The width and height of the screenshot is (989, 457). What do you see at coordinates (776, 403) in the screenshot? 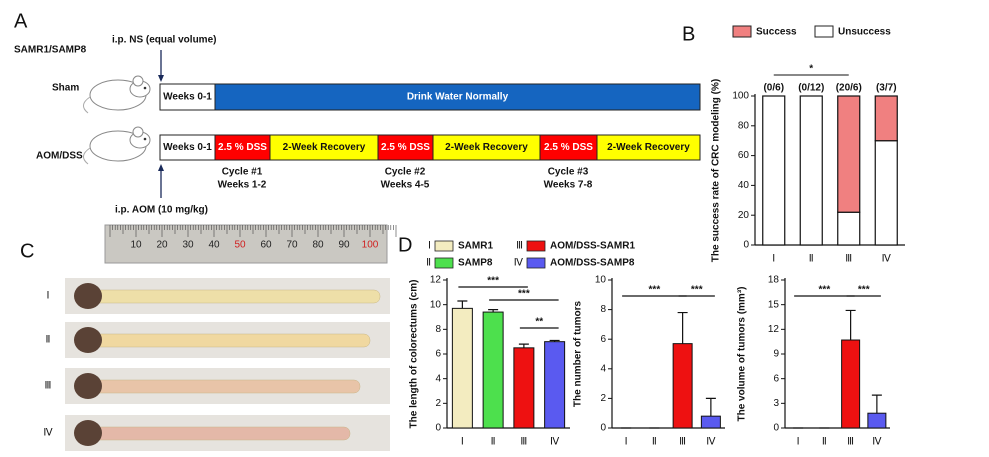
I see `y-tick-label: 3` at bounding box center [776, 403].